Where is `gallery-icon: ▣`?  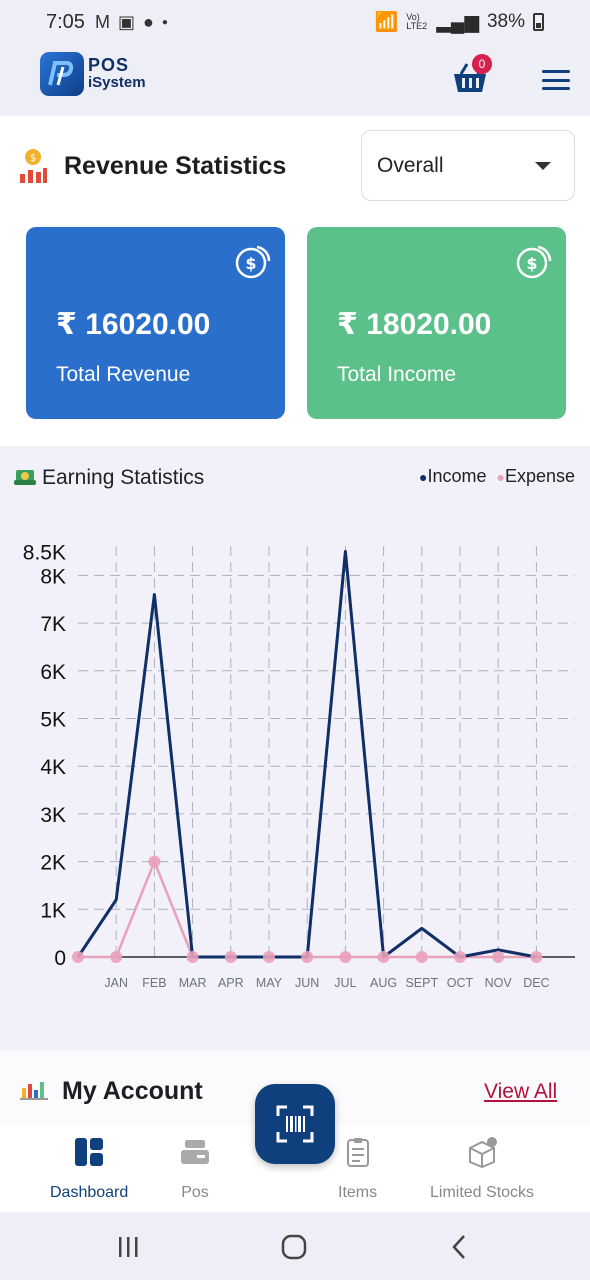 gallery-icon: ▣ is located at coordinates (126, 21).